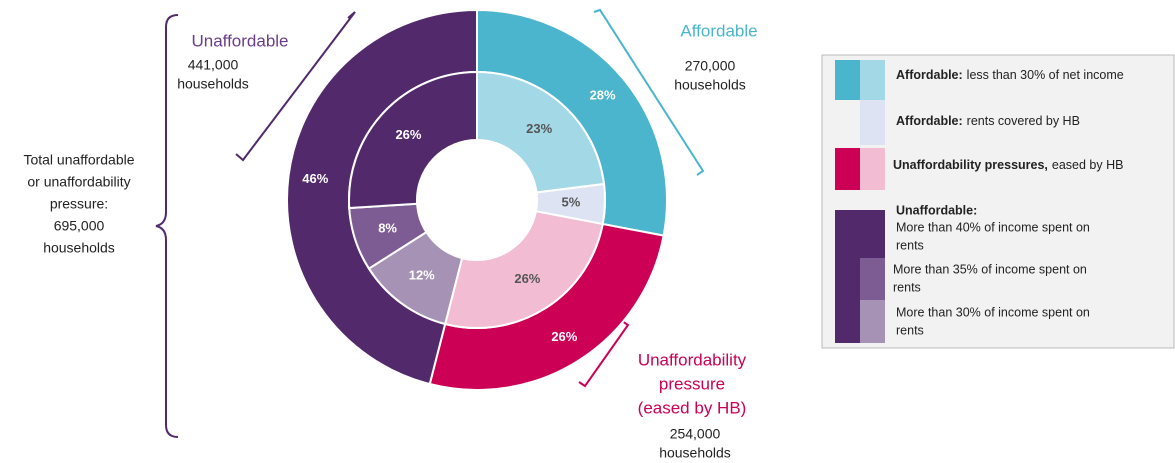  What do you see at coordinates (692, 383) in the screenshot?
I see `annotation-title: pressure` at bounding box center [692, 383].